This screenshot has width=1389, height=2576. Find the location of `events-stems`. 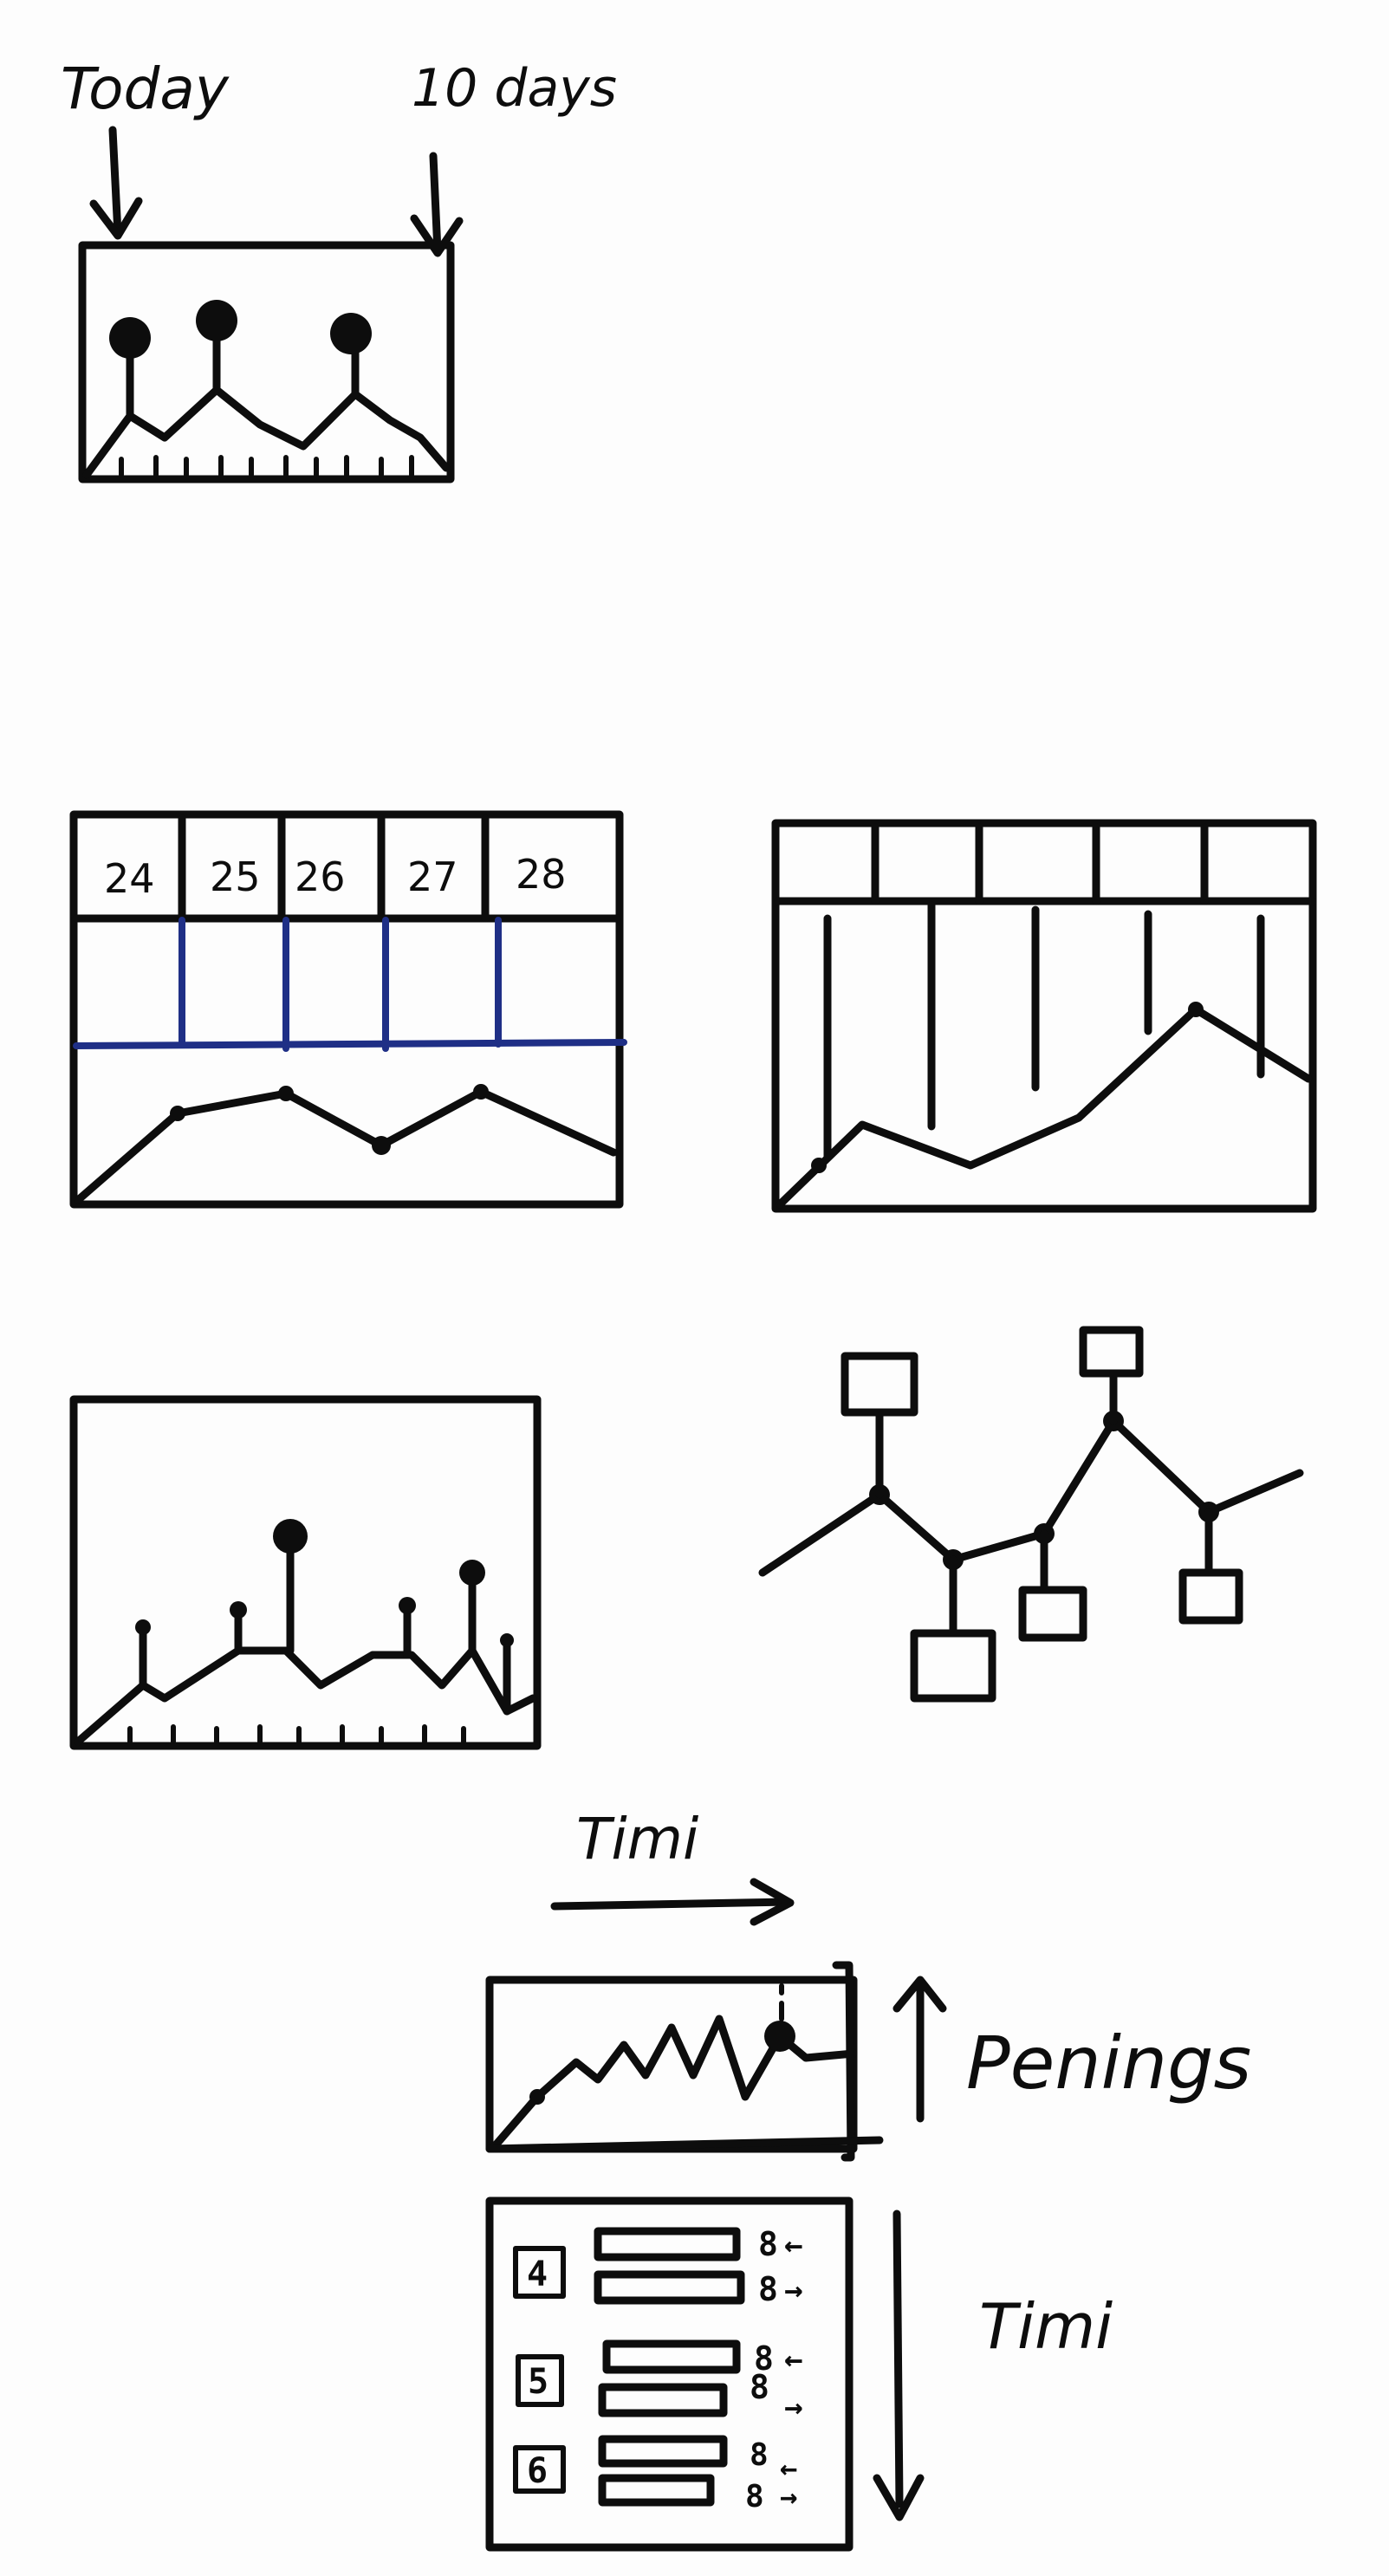

events-stems is located at coordinates (325, 1625).